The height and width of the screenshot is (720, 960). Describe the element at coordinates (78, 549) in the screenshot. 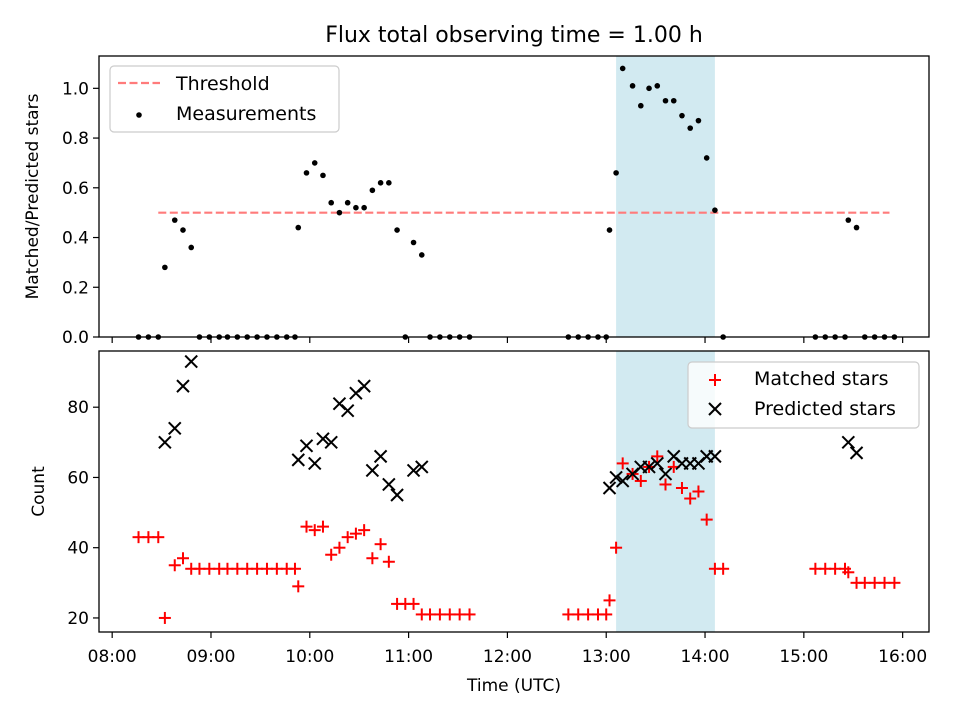

I see `bottom-y-tick-label: 40` at that location.